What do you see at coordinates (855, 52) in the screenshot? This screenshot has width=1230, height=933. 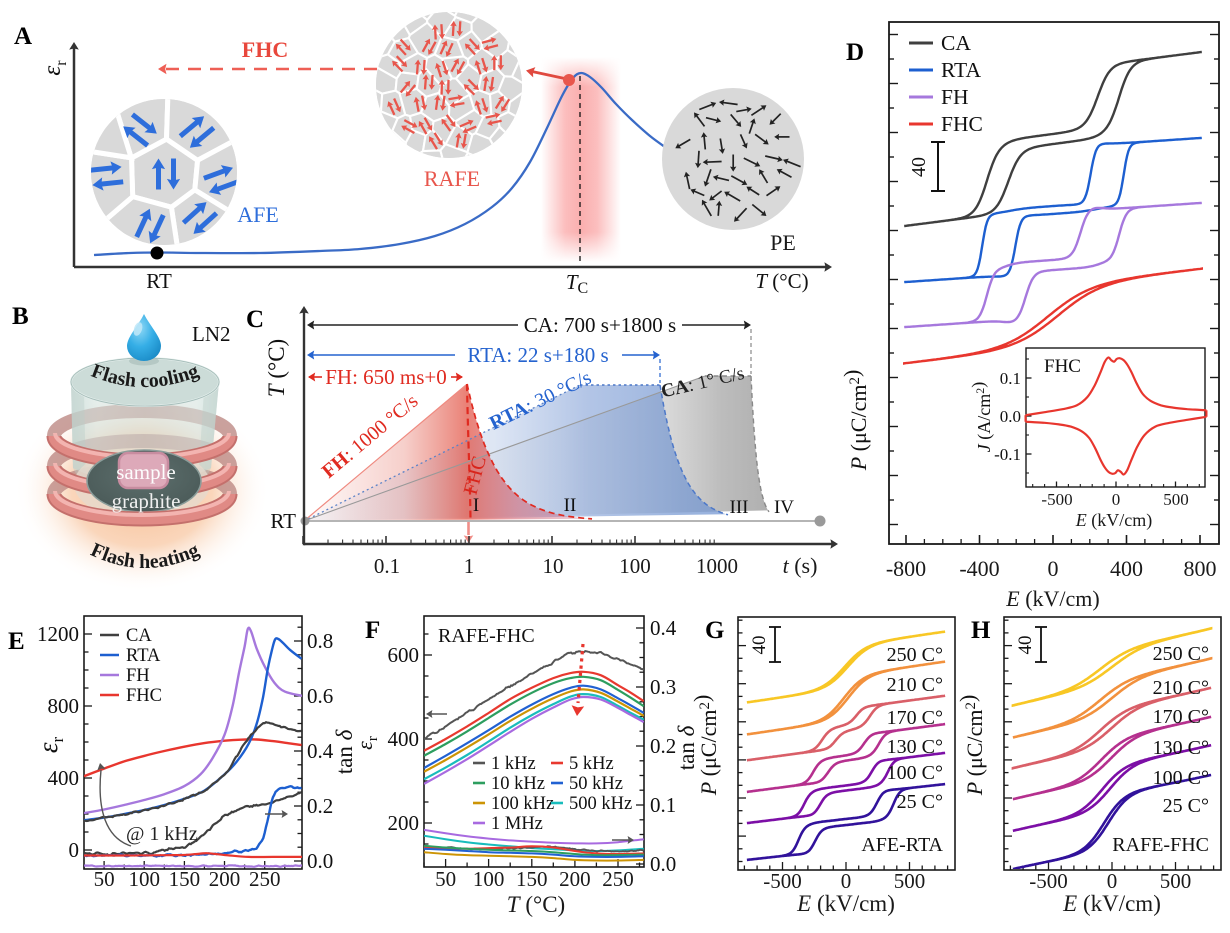 I see `svg-text: D` at bounding box center [855, 52].